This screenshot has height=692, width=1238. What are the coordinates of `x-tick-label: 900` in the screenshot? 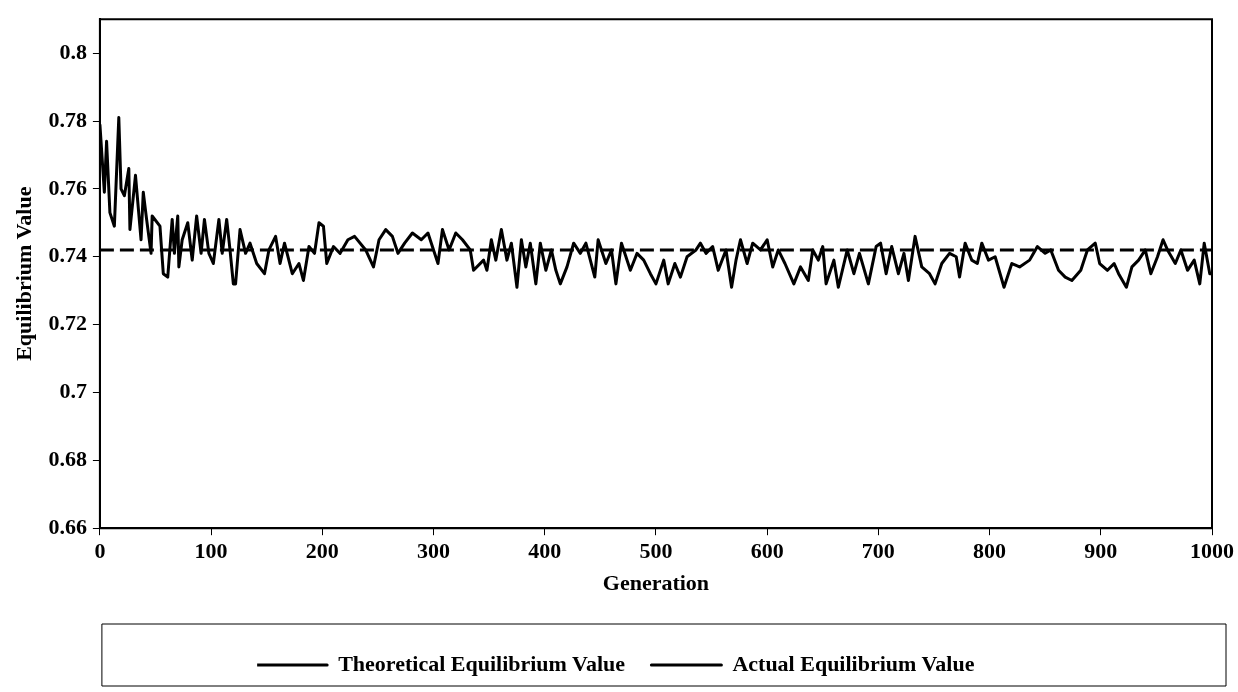 It's located at (1101, 551).